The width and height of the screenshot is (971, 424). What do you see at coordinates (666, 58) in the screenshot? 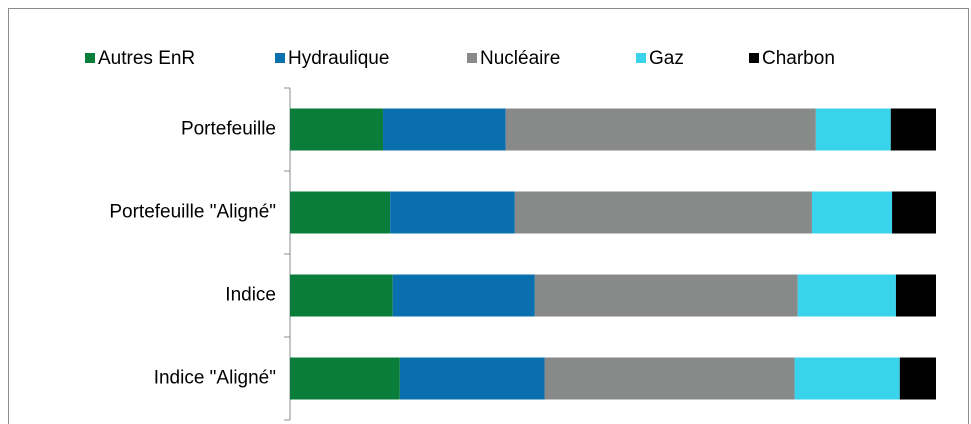
I see `legend-label: Gaz` at bounding box center [666, 58].